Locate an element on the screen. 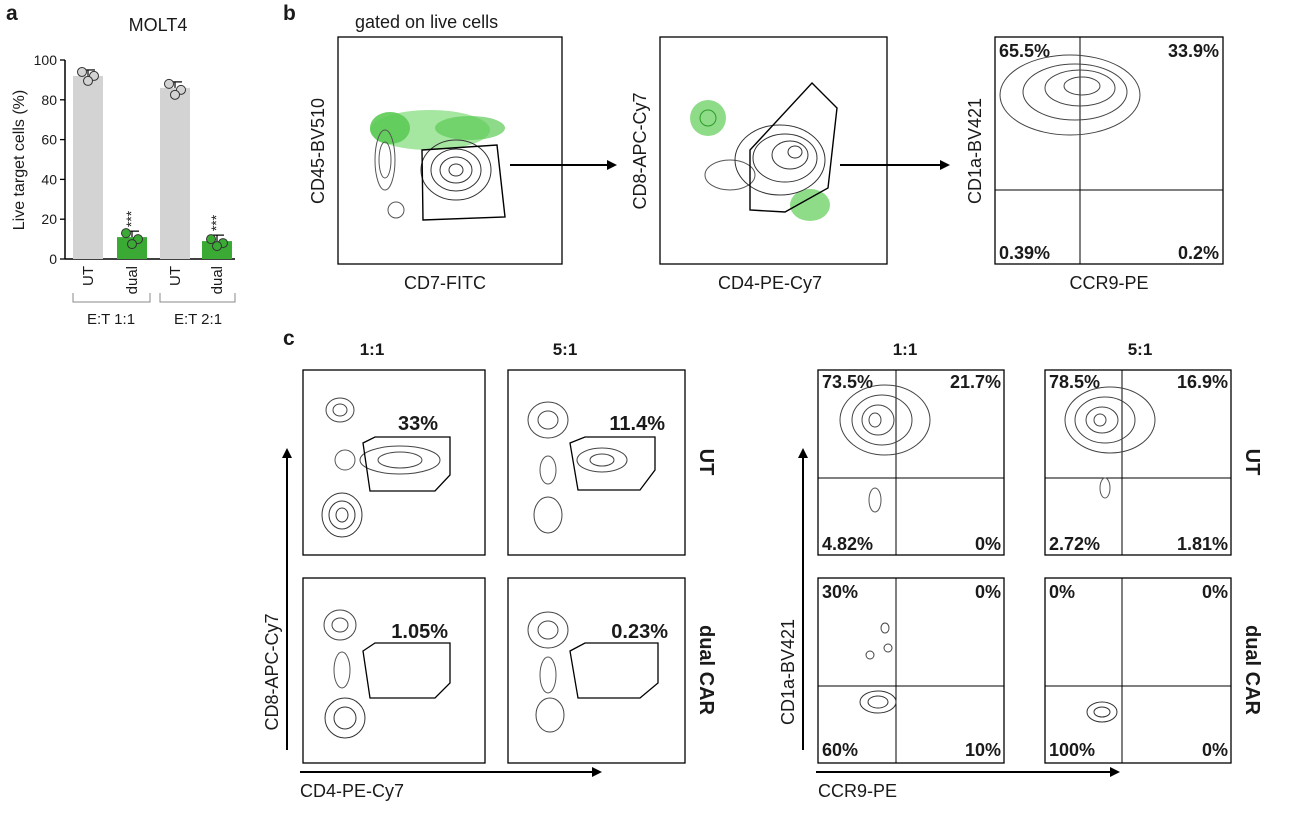 The width and height of the screenshot is (1314, 817). c-right-ratio-2: 5:1 is located at coordinates (1140, 349).